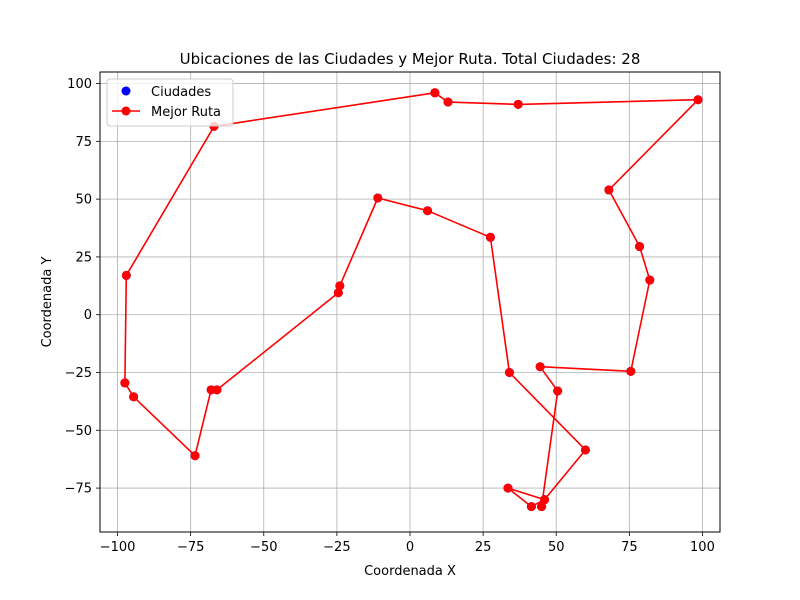  Describe the element at coordinates (79, 84) in the screenshot. I see `y-tick-label: 100` at that location.